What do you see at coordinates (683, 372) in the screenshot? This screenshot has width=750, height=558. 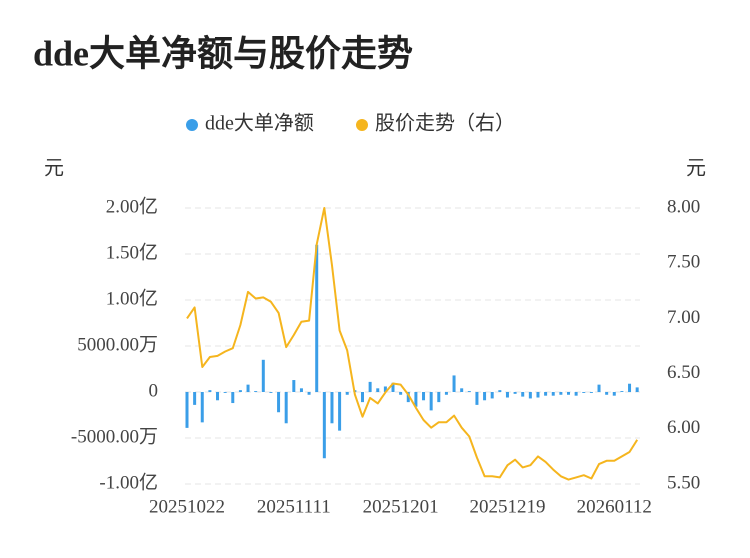 I see `y2-tick-label: 6.50` at bounding box center [683, 372].